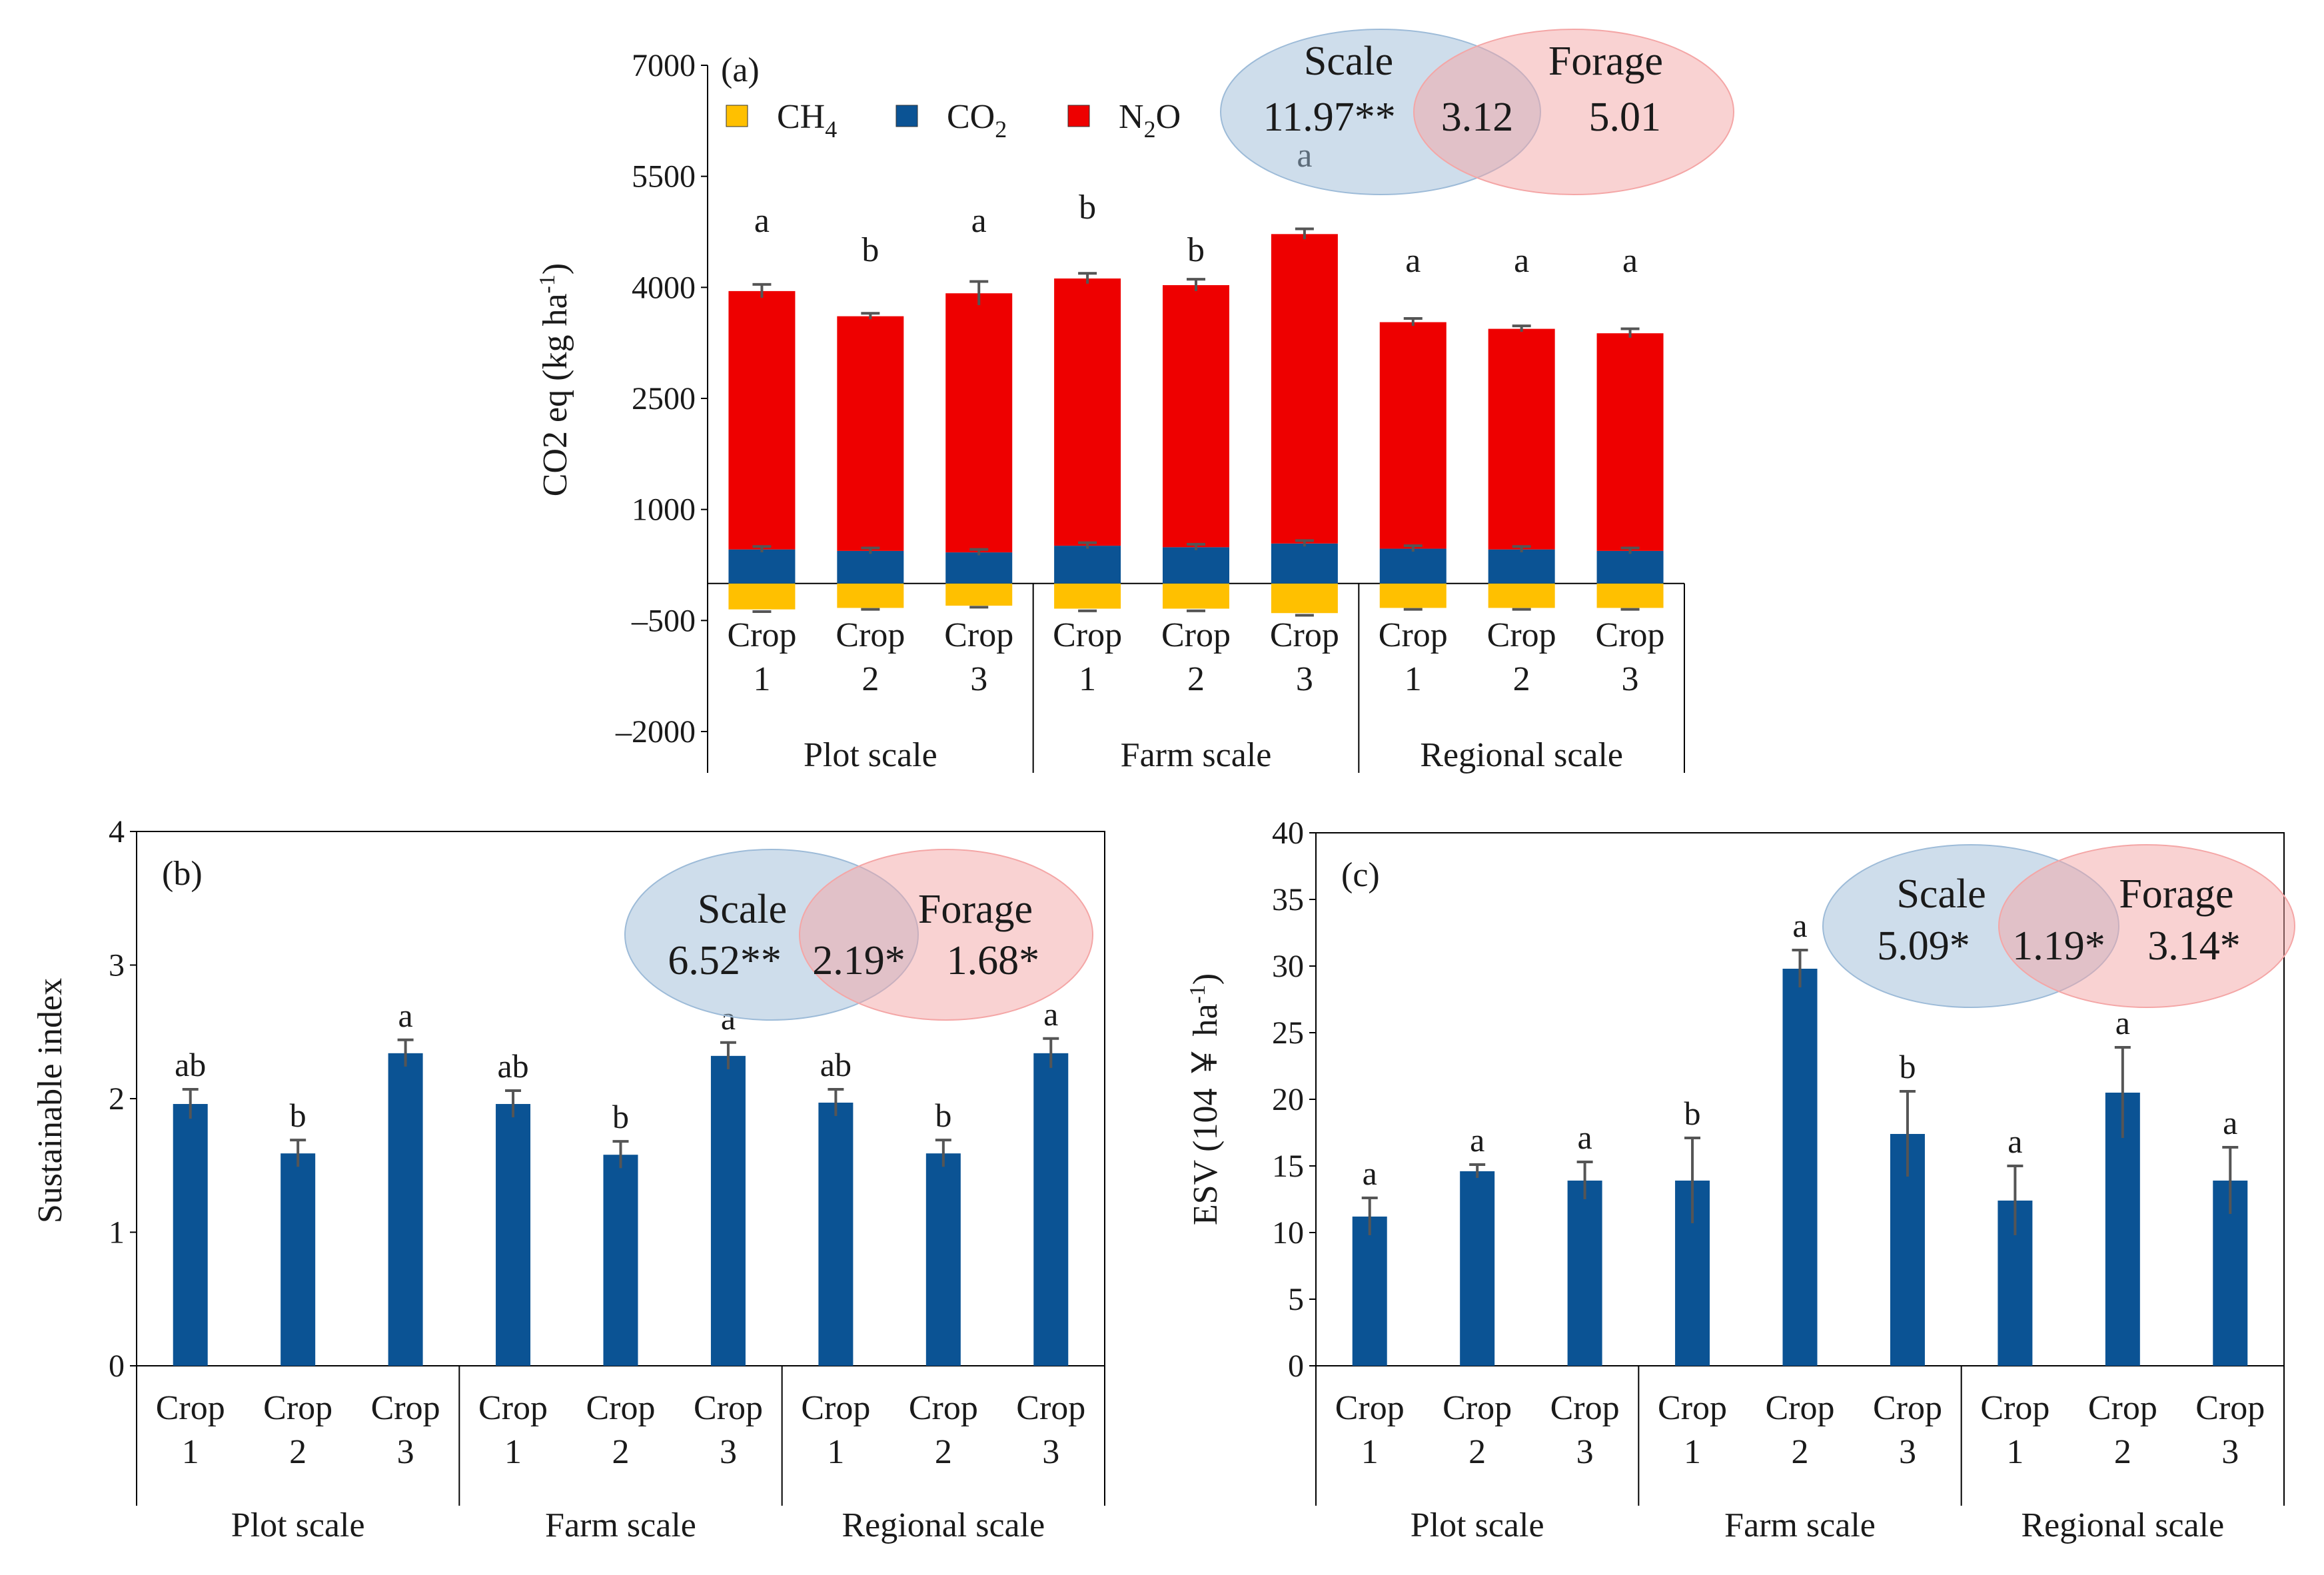 This screenshot has width=2324, height=1575. I want to click on venn-forage-ellipse, so click(1573, 112).